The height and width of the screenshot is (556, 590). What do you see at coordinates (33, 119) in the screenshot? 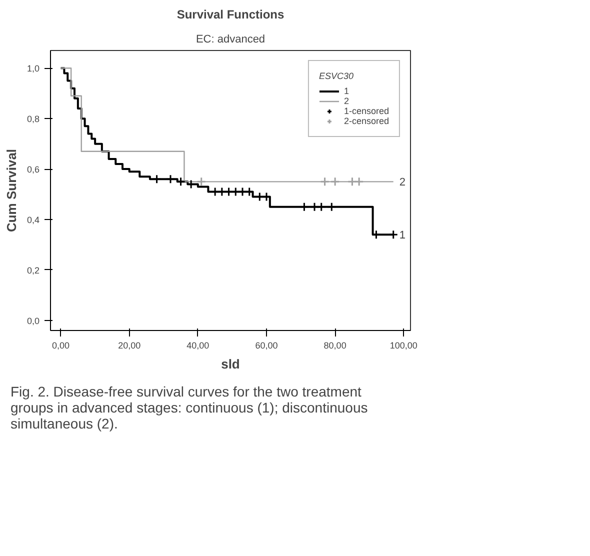
I see `y-tick-label: 0,8` at bounding box center [33, 119].